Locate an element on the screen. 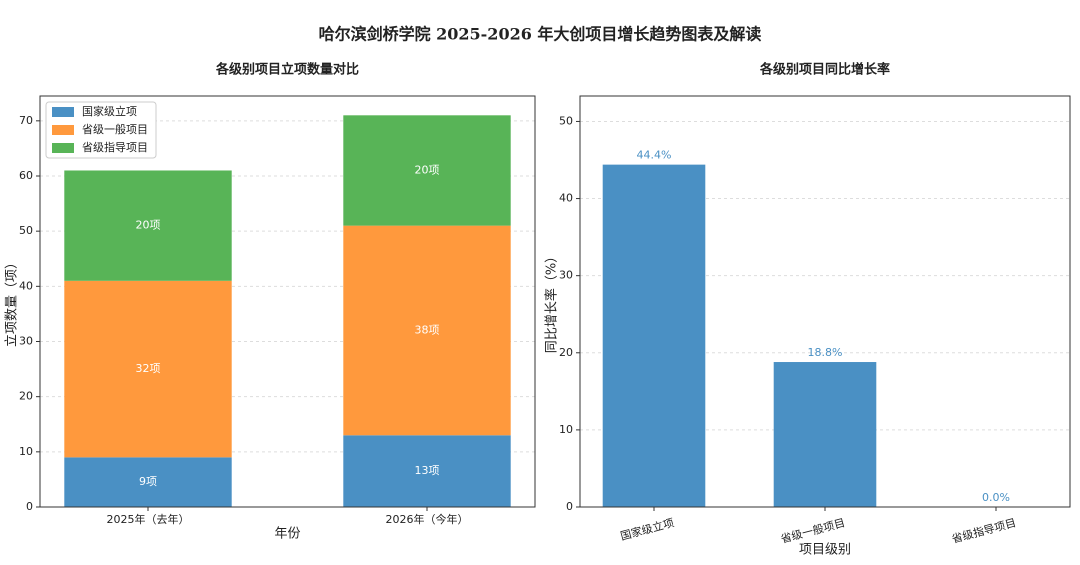 The height and width of the screenshot is (565, 1080). page-title: 哈尔滨剑桥学院 2025-2026 年大创项目增长趋势图表及解读 is located at coordinates (540, 34).